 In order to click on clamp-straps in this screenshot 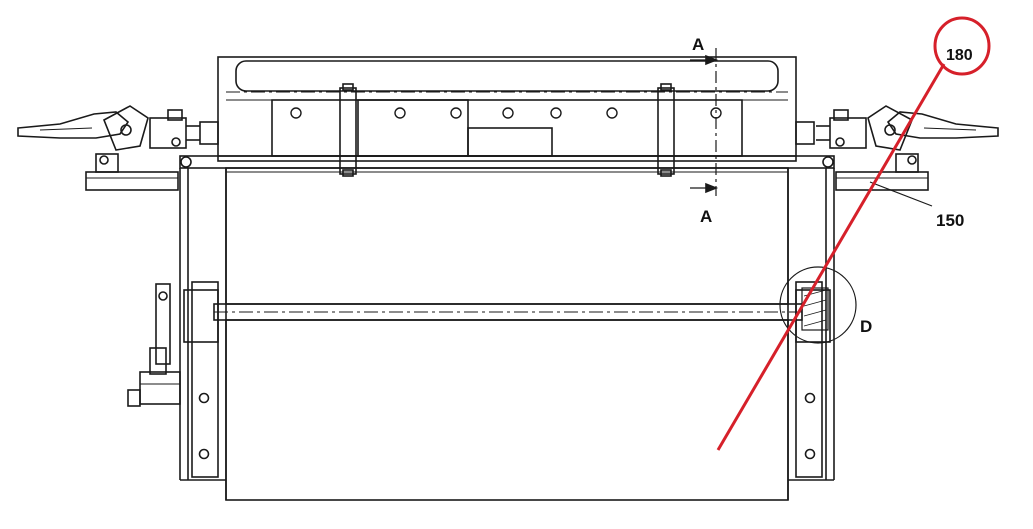, I will do `click(507, 130)`.